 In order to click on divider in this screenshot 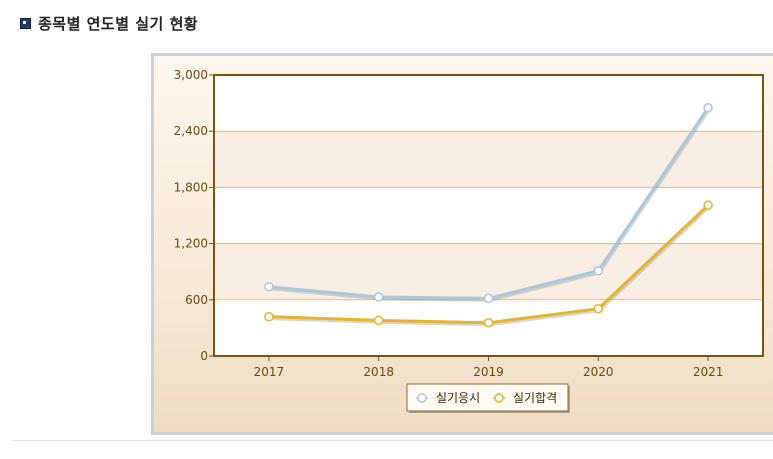, I will do `click(392, 440)`.